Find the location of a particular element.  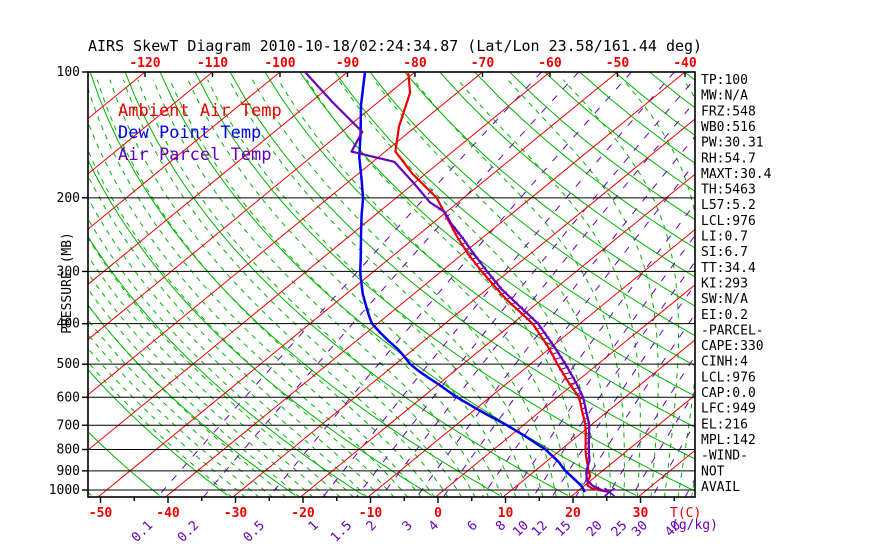

bottom-temp-tick-label: 20 is located at coordinates (573, 513).